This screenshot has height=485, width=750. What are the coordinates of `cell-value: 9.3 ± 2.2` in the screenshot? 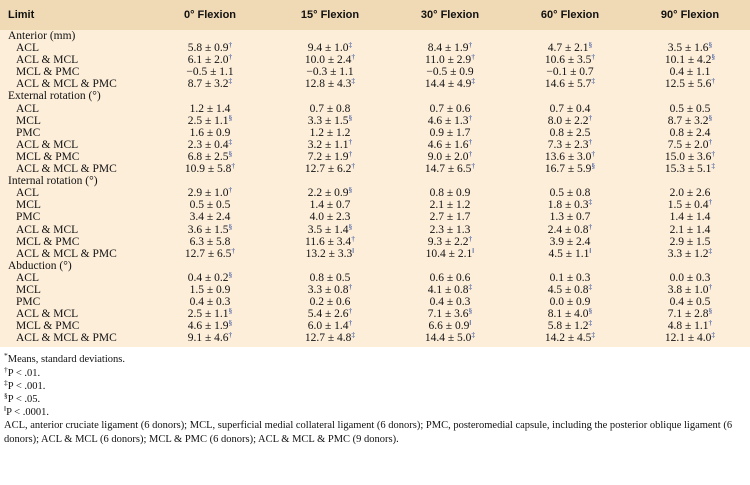 It's located at (448, 241).